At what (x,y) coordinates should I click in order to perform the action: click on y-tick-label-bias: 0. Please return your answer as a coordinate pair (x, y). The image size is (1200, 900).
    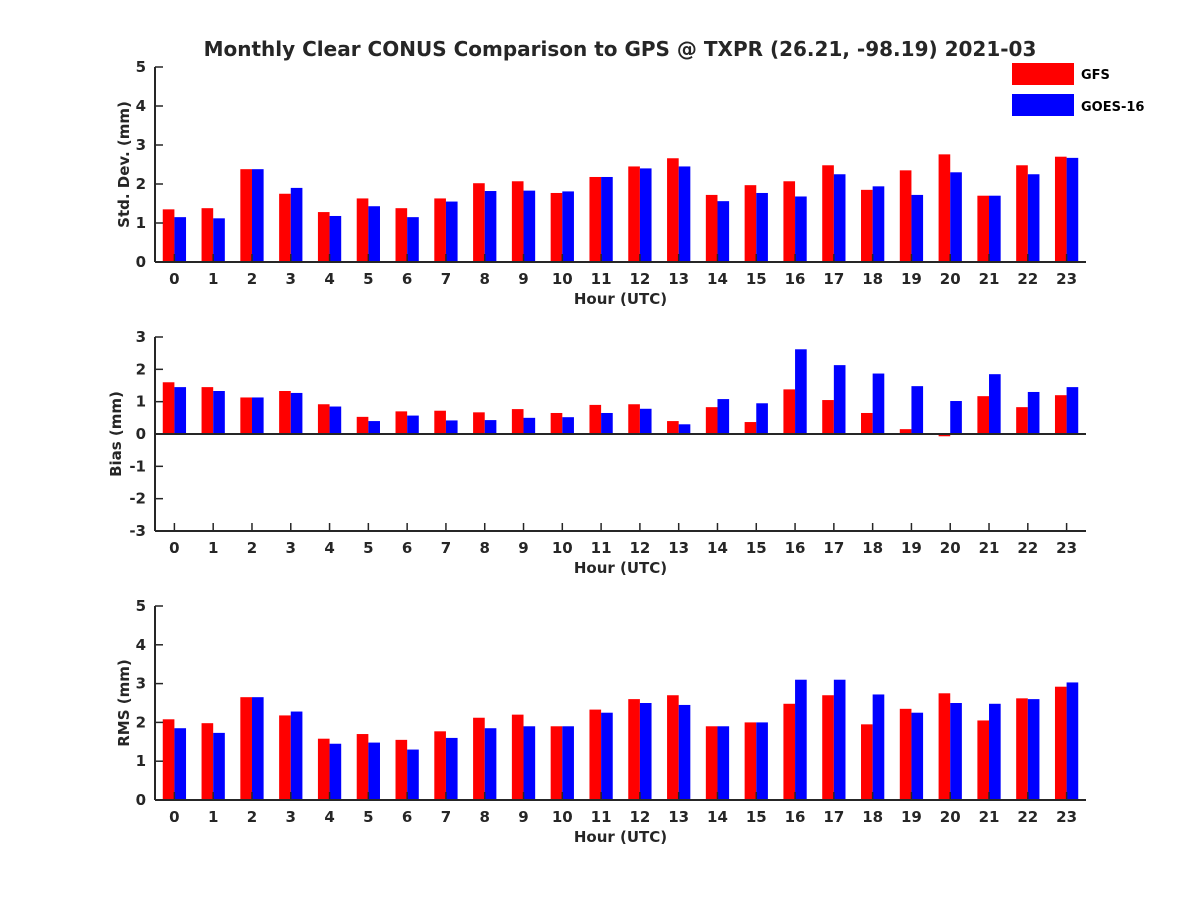
    Looking at the image, I should click on (141, 434).